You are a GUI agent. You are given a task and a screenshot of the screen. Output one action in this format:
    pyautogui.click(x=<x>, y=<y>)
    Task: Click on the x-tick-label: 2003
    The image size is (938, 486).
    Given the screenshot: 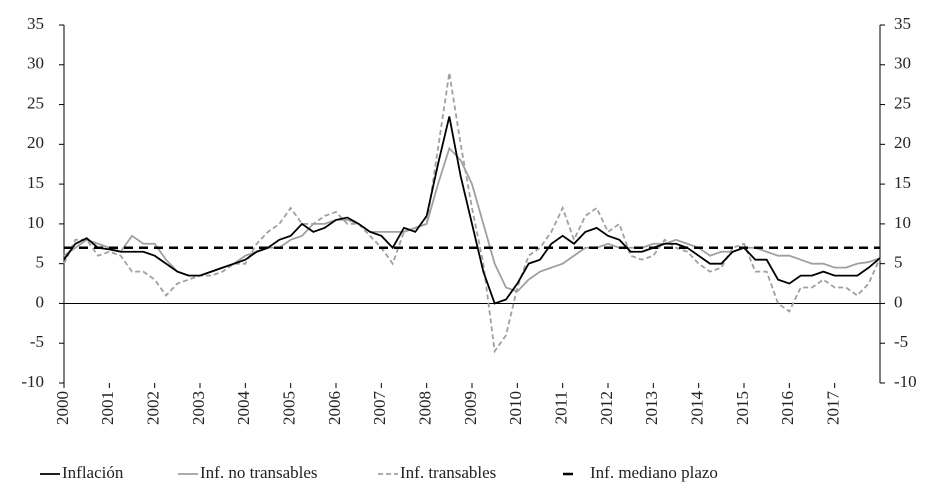 What is the action you would take?
    pyautogui.click(x=198, y=408)
    